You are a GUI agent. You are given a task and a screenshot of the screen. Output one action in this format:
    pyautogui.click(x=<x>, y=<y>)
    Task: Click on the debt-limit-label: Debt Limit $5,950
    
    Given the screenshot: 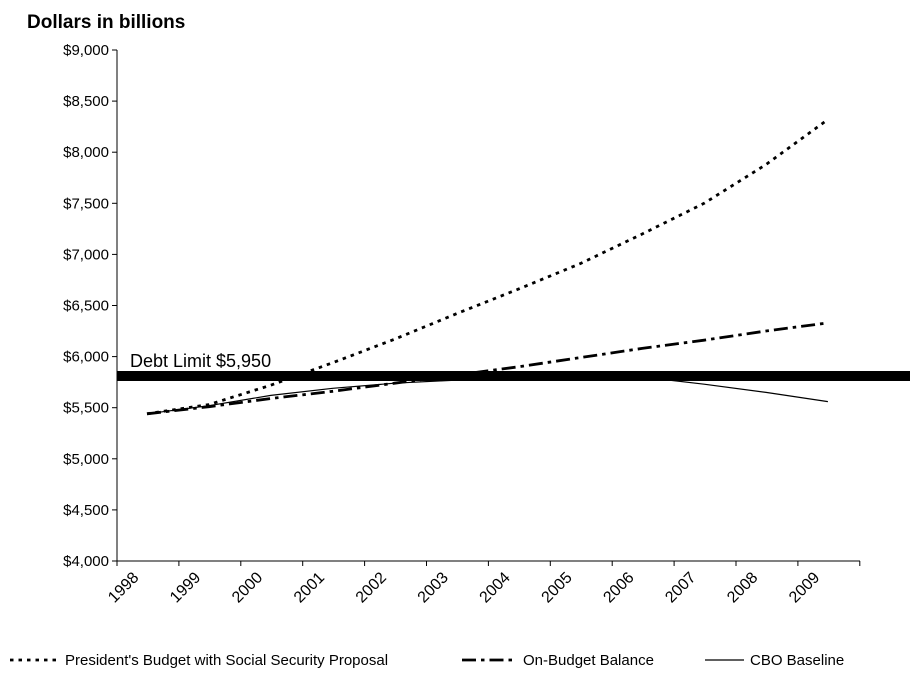 What is the action you would take?
    pyautogui.click(x=200, y=361)
    